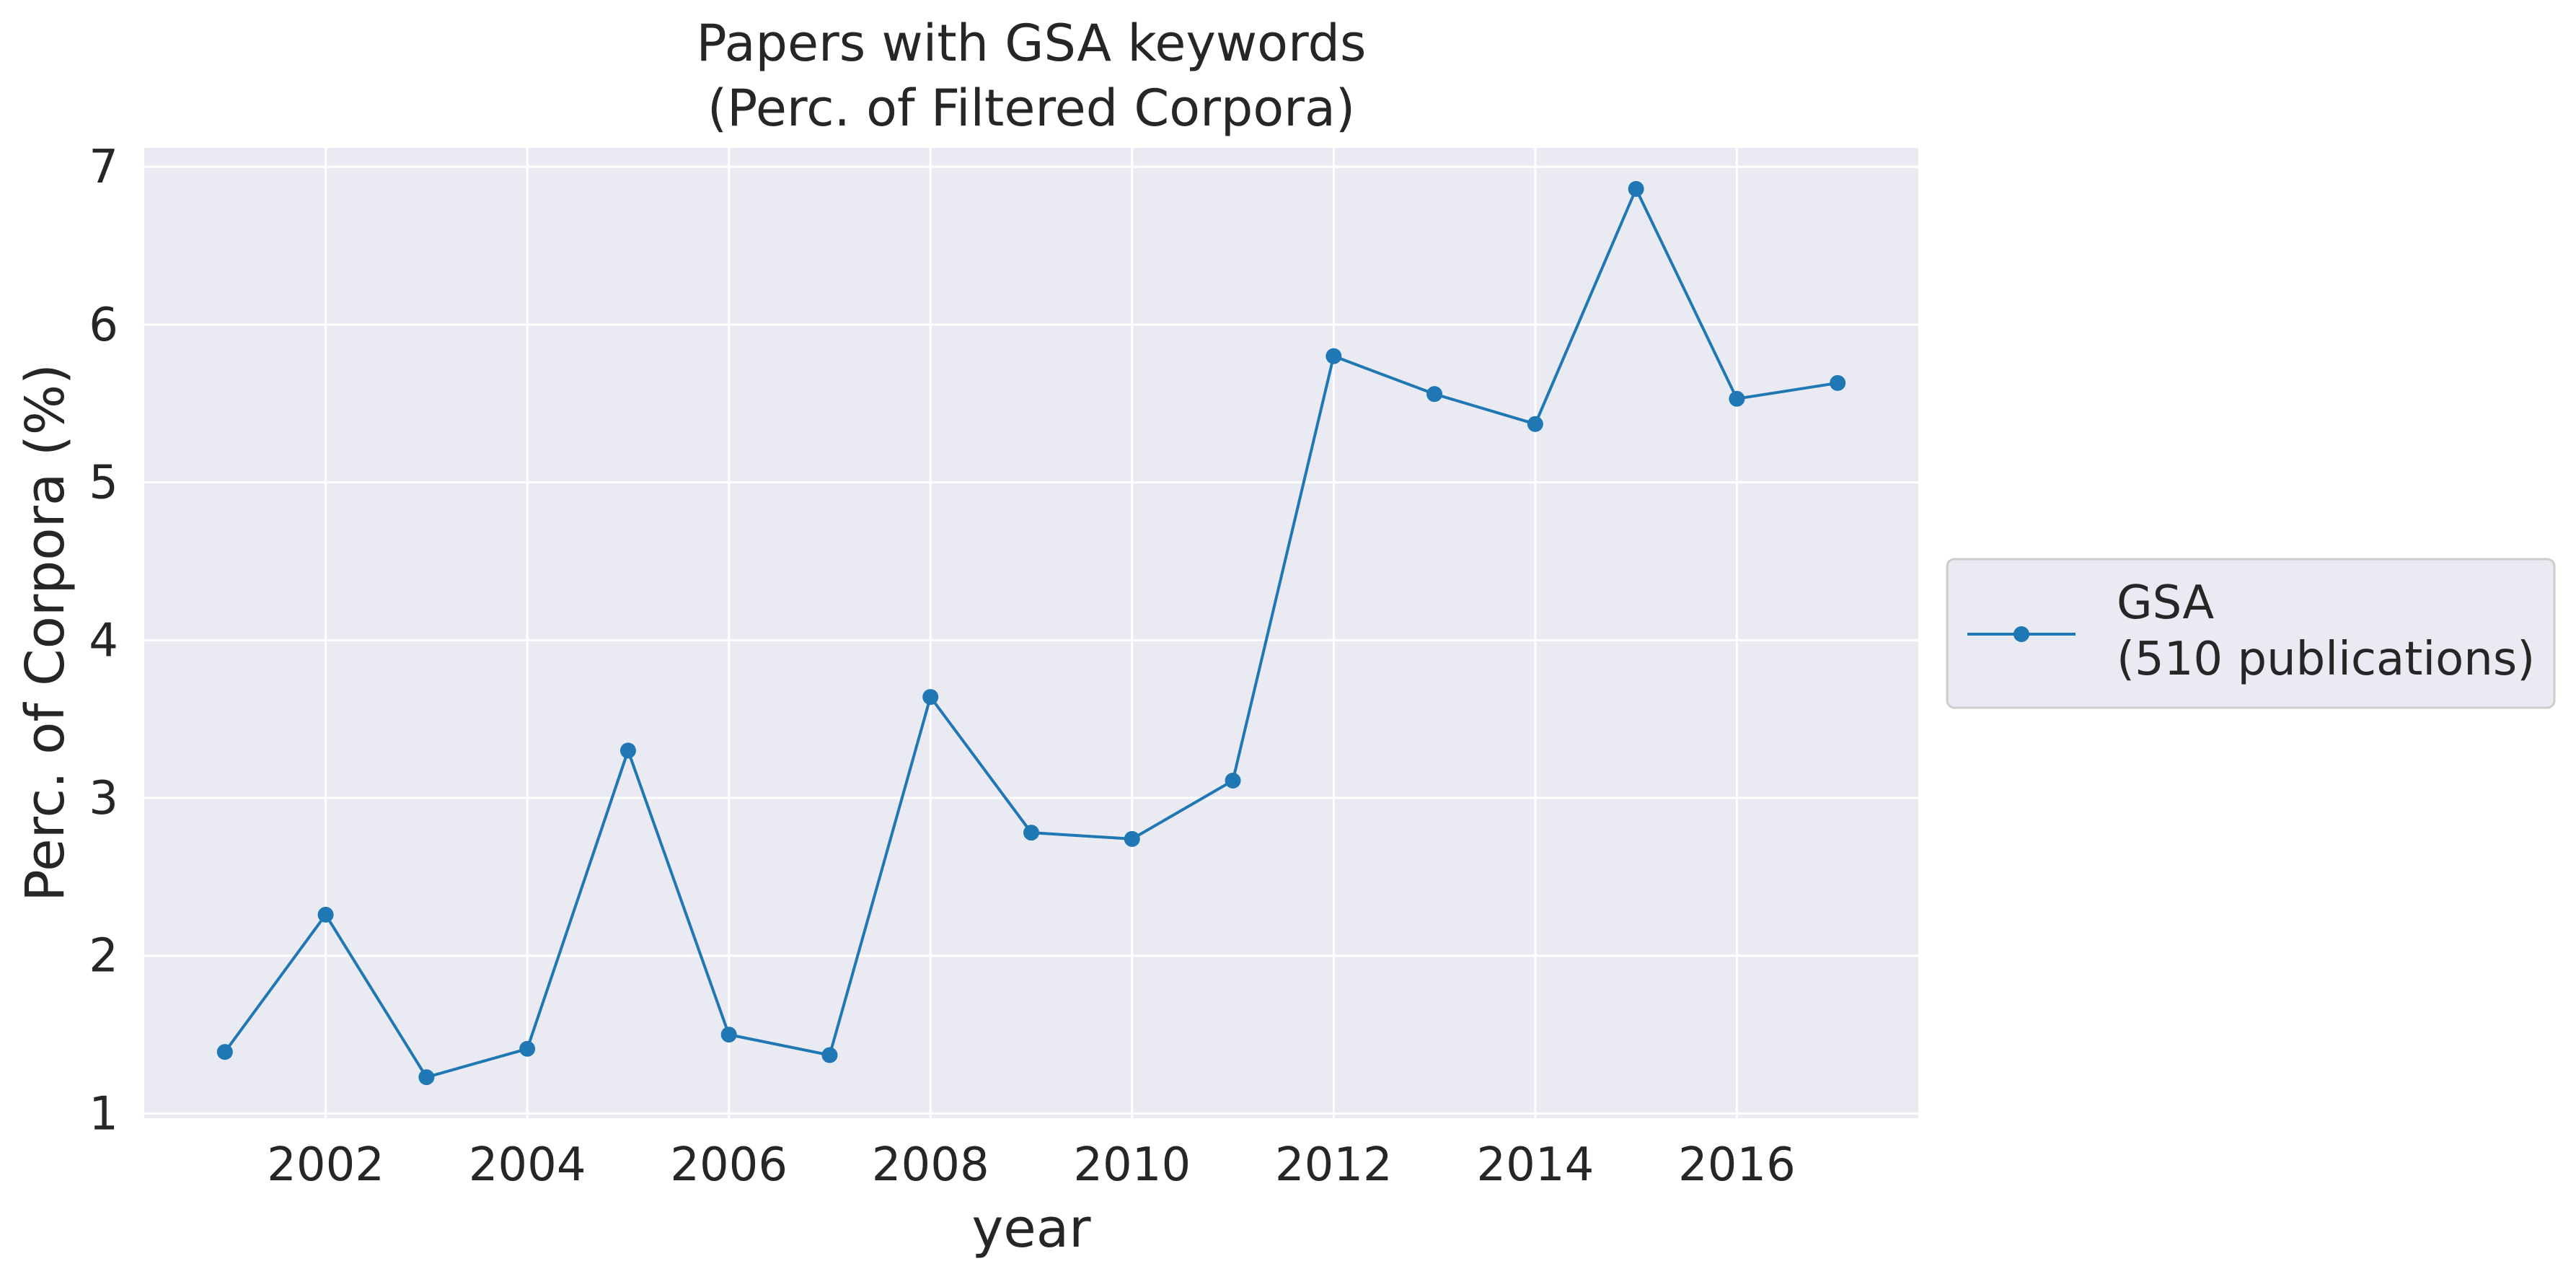 This screenshot has width=2576, height=1282. I want to click on x-tick-label: 2004, so click(527, 1165).